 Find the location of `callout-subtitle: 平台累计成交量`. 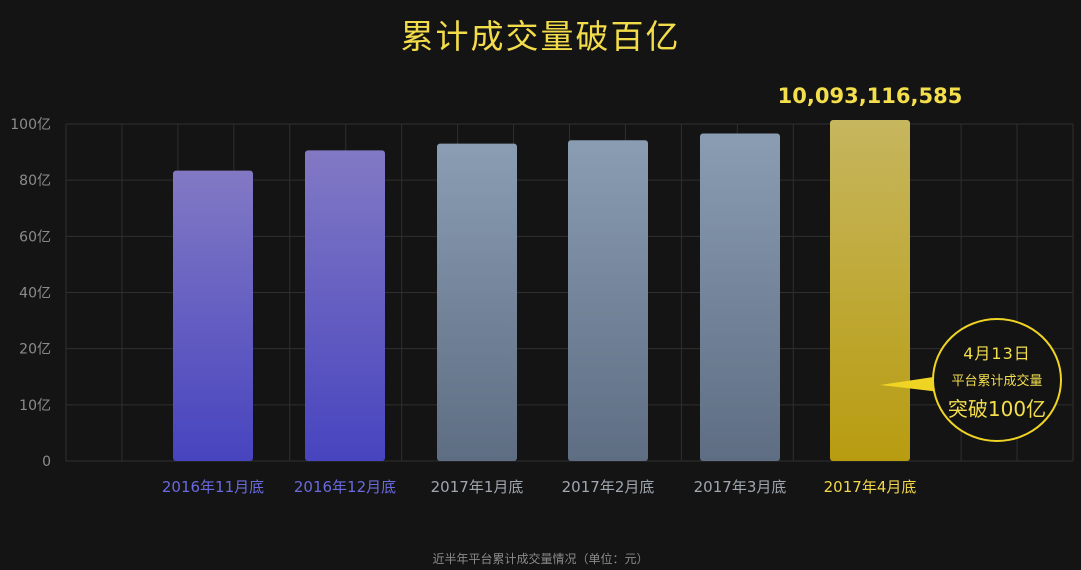

callout-subtitle: 平台累计成交量 is located at coordinates (997, 381).